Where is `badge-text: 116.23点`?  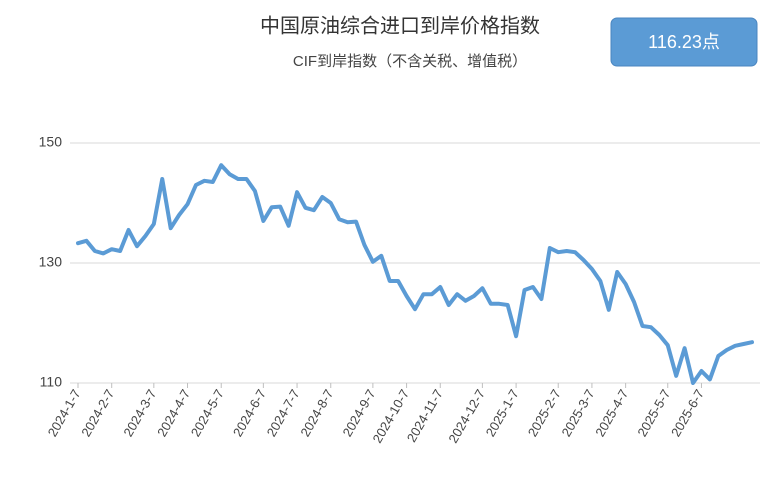 badge-text: 116.23点 is located at coordinates (684, 42).